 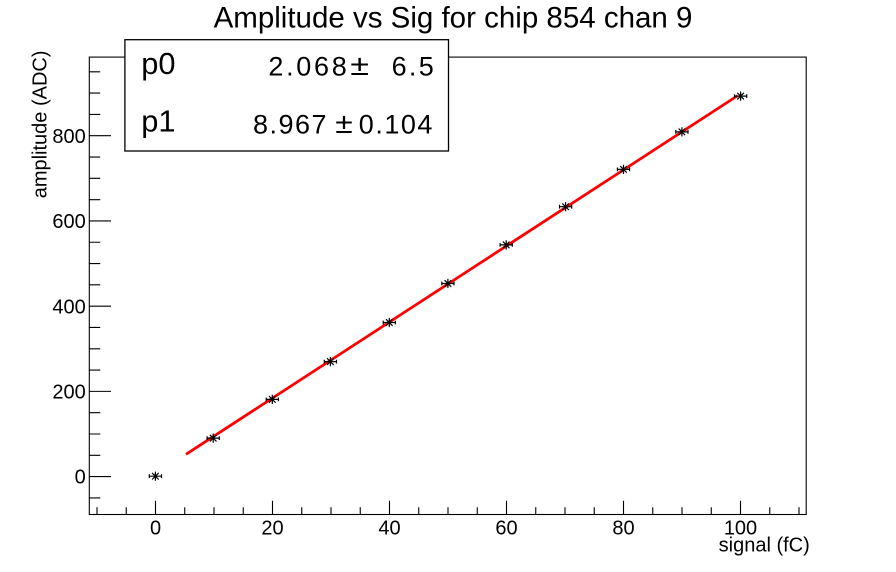 I want to click on svg-text: 600, so click(x=68, y=222).